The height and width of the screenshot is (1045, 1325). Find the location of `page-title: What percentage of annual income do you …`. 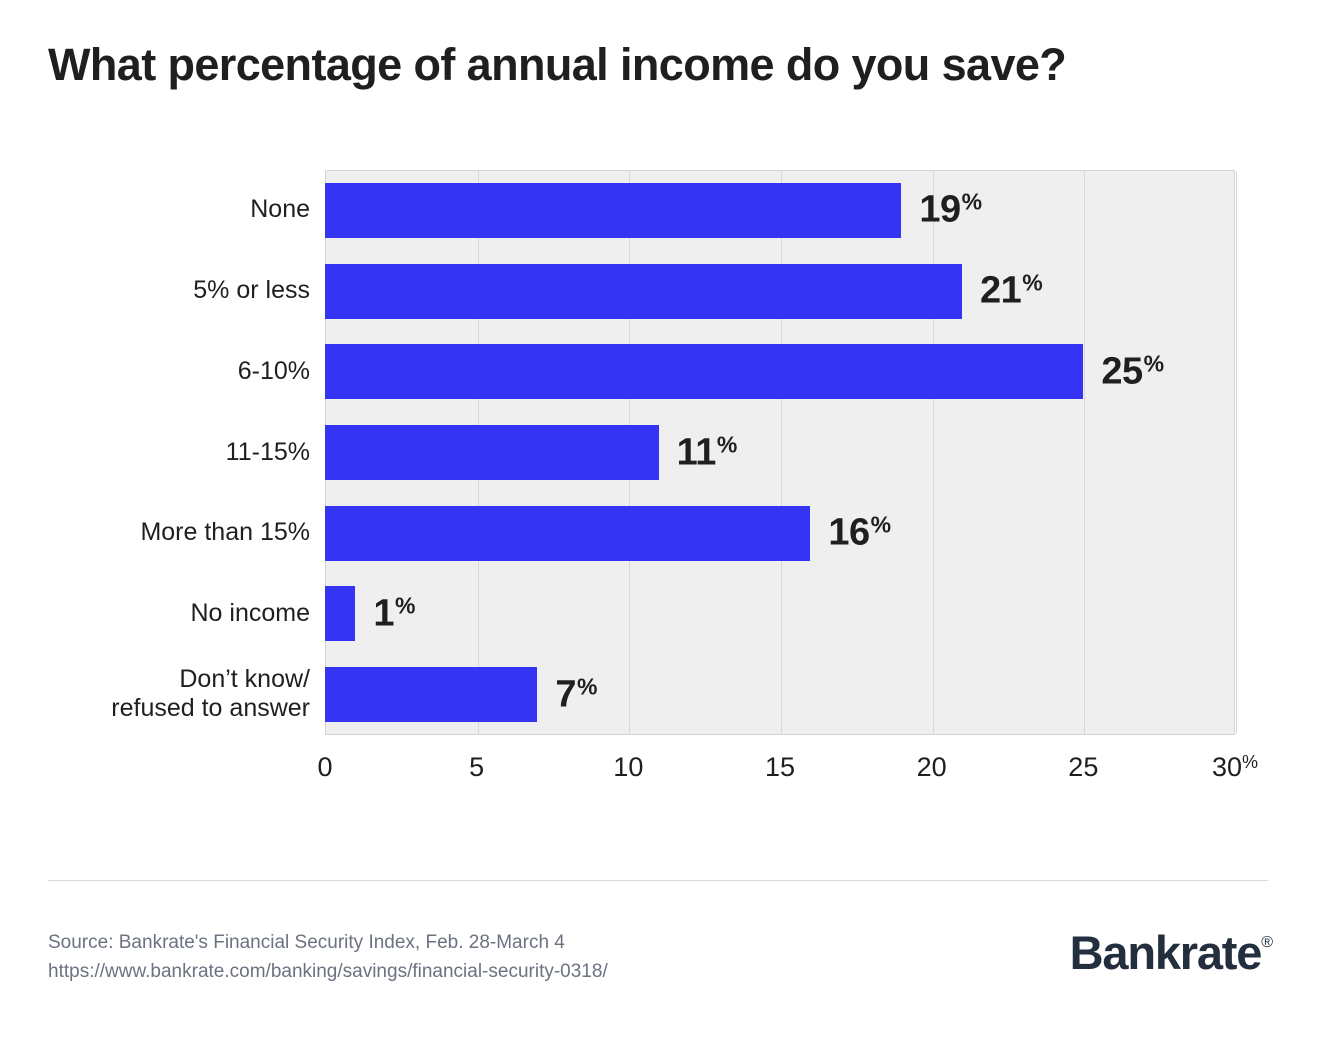

page-title: What percentage of annual income do you … is located at coordinates (557, 64).